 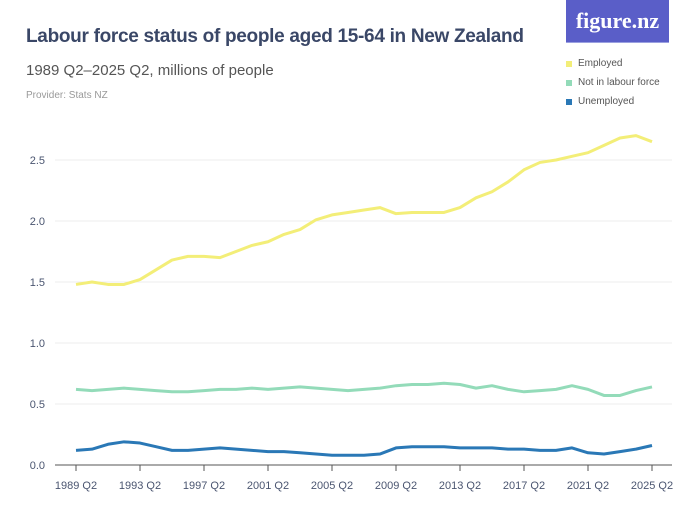 I want to click on figure-nz-logo: figure.nz, so click(x=617, y=21).